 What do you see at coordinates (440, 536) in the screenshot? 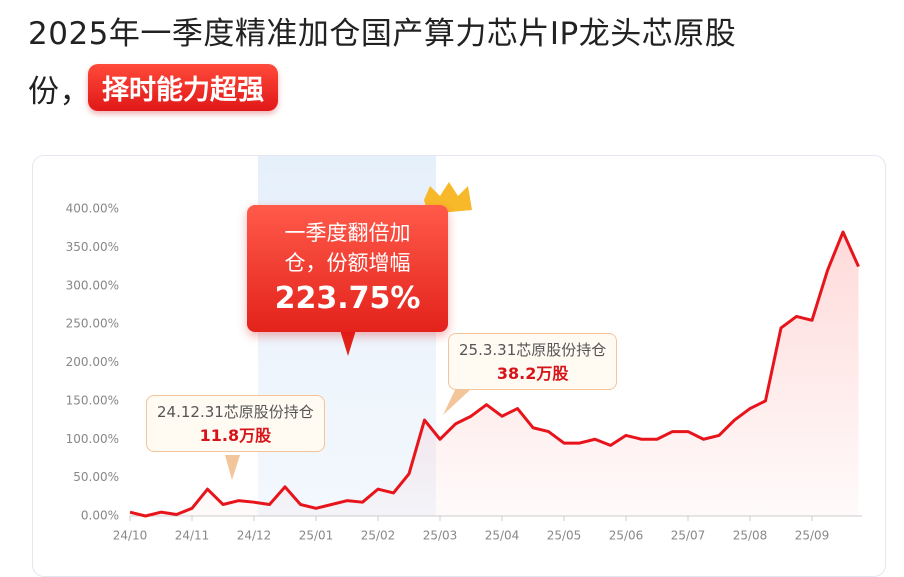
I see `x-tick-label: 25/03` at bounding box center [440, 536].